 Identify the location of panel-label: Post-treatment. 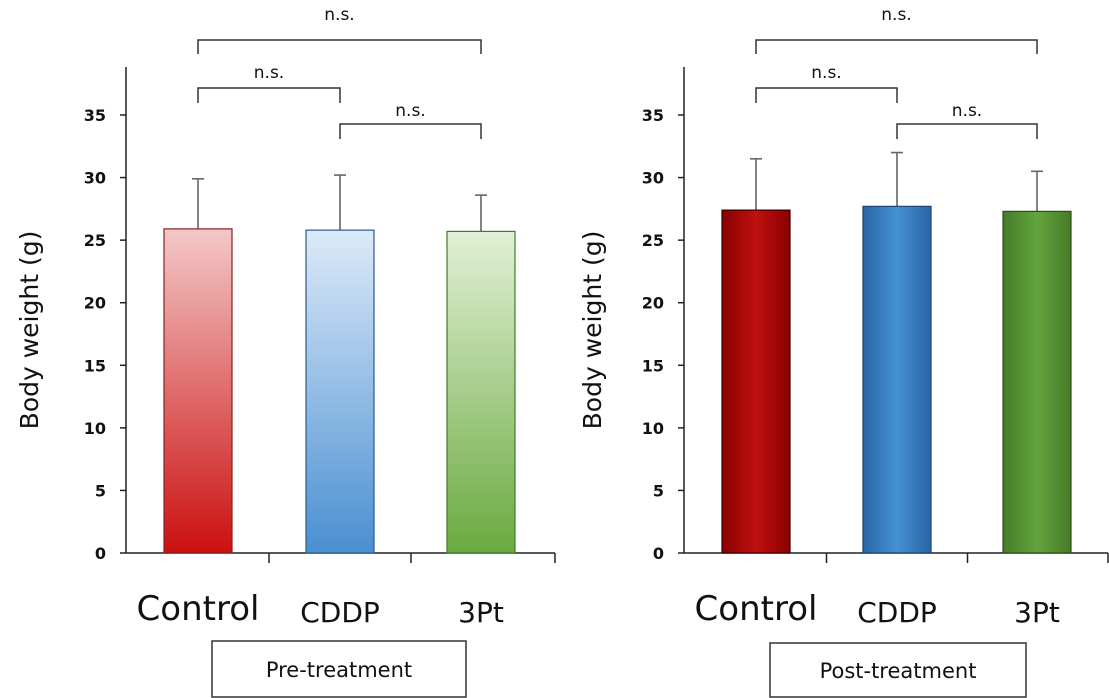
(898, 671).